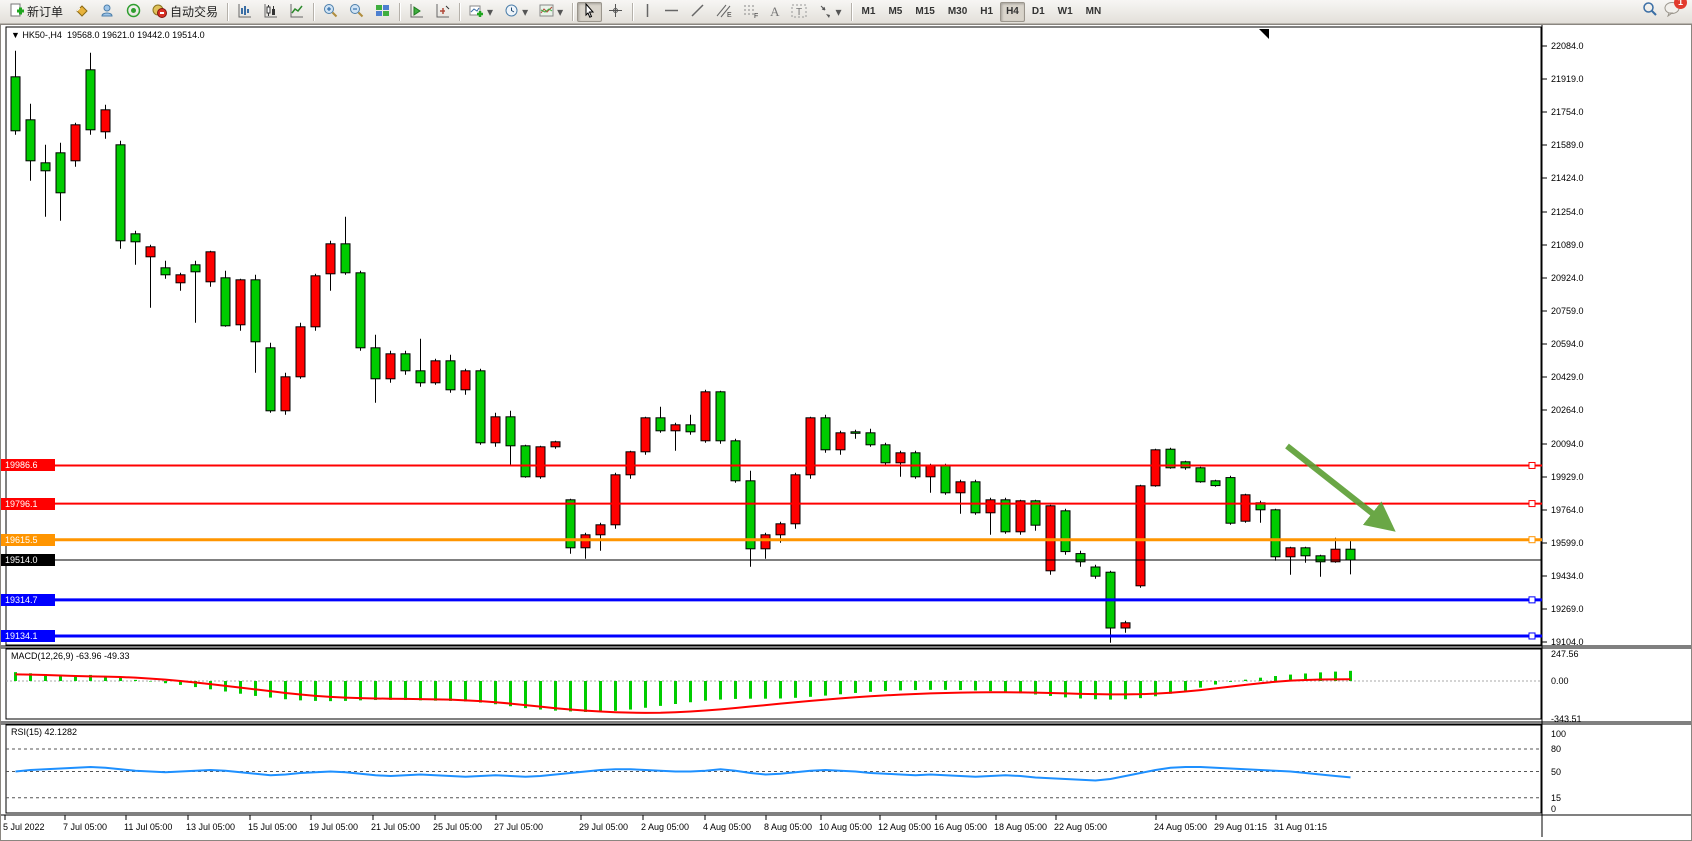  I want to click on collapse-triangle-icon: ▼, so click(17, 35).